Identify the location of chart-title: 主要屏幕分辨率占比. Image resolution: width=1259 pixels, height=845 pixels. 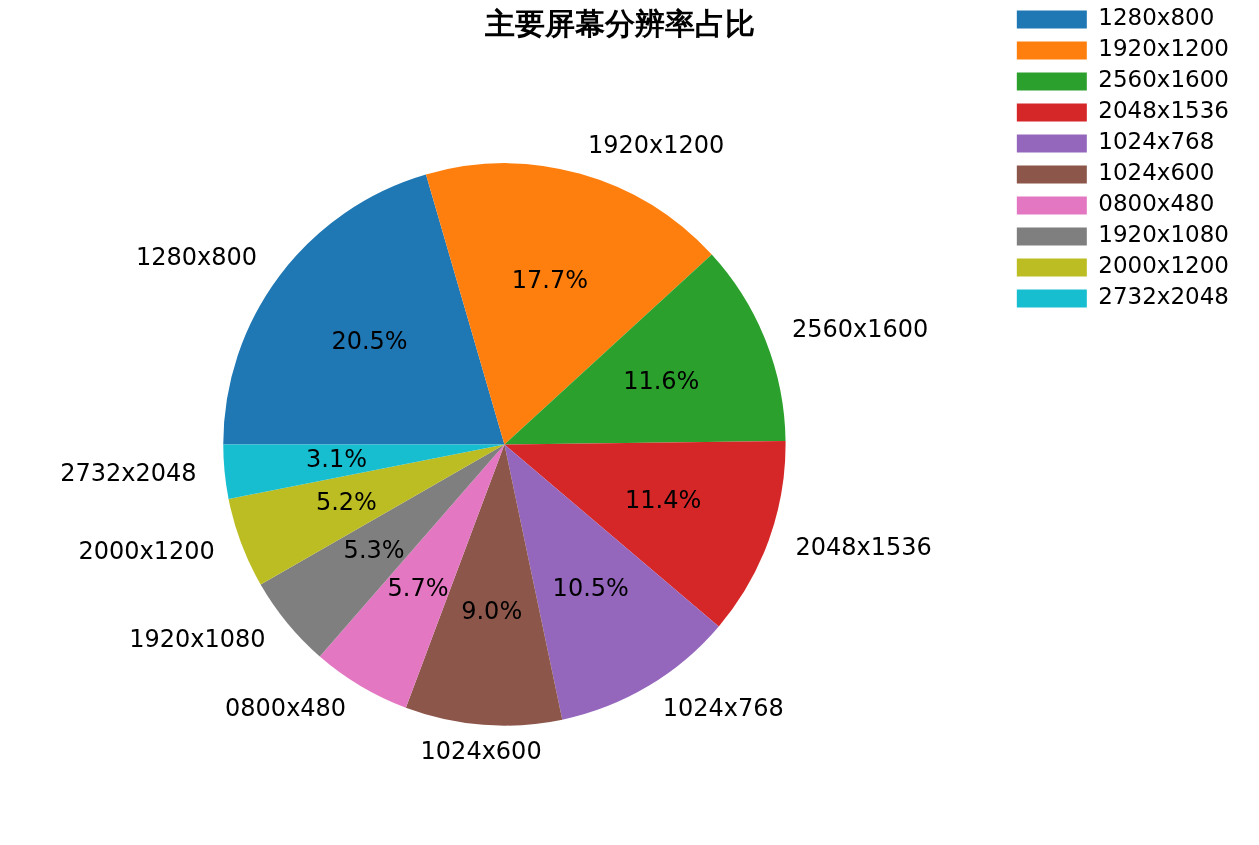
(619, 23).